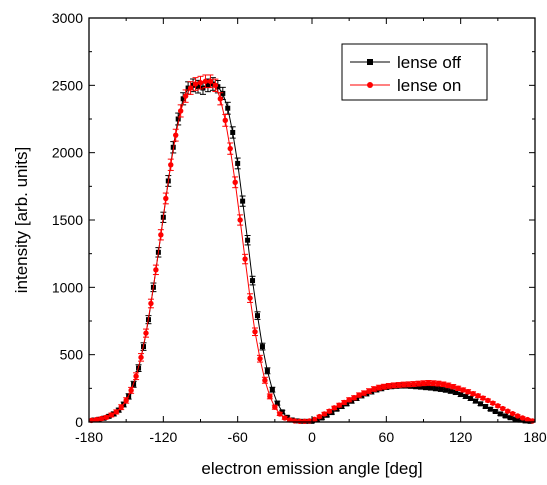 Image resolution: width=547 pixels, height=485 pixels. I want to click on x-tick-label: -180, so click(89, 437).